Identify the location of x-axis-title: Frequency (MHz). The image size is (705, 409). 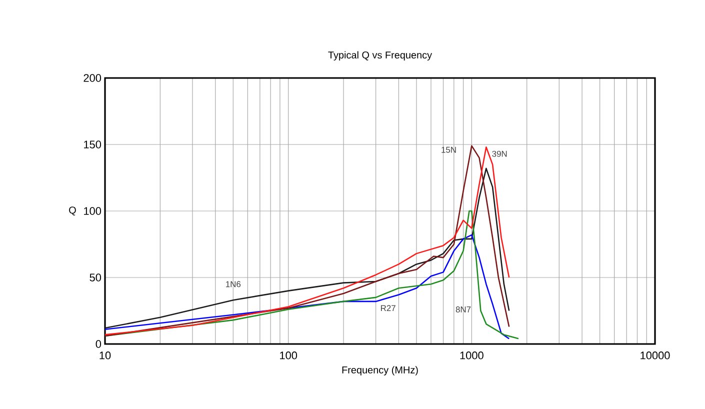
(380, 371).